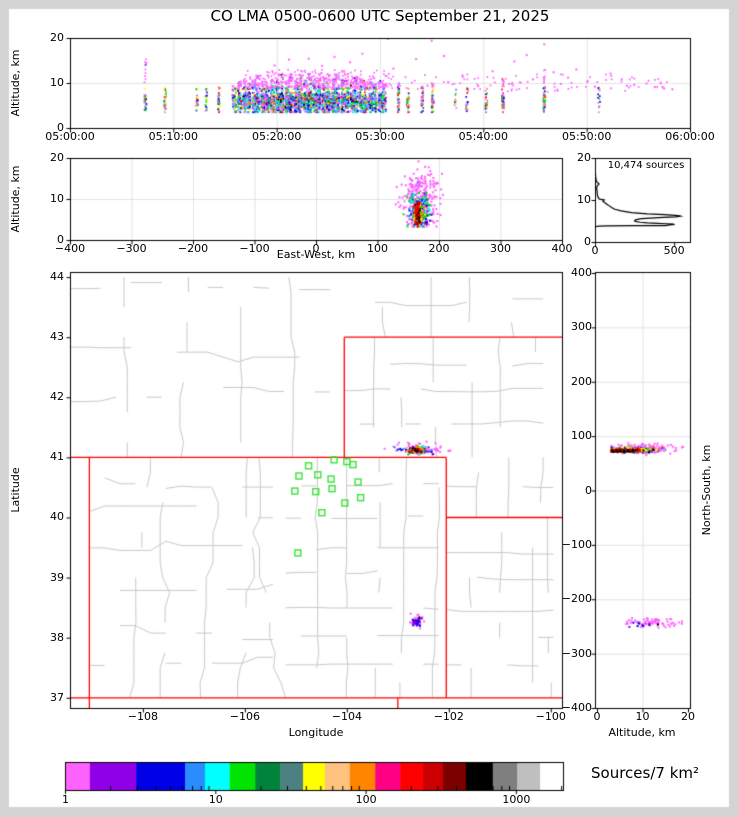 The width and height of the screenshot is (738, 817). Describe the element at coordinates (645, 773) in the screenshot. I see `colorbar-label: Sources/7 km²` at that location.